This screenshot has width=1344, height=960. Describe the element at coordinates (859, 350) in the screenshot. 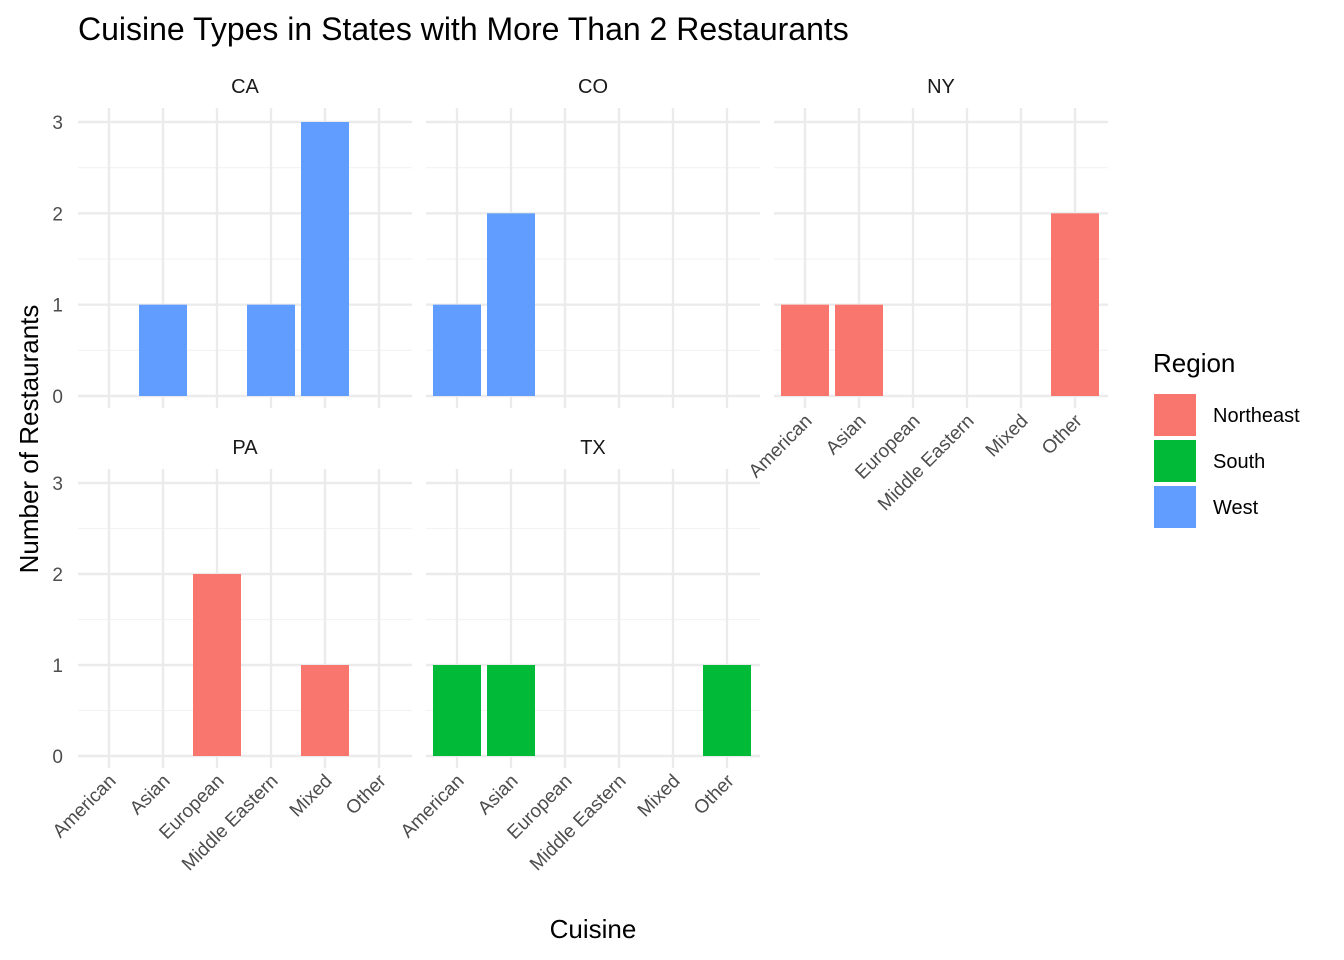

I see `bar-ny-asian` at that location.